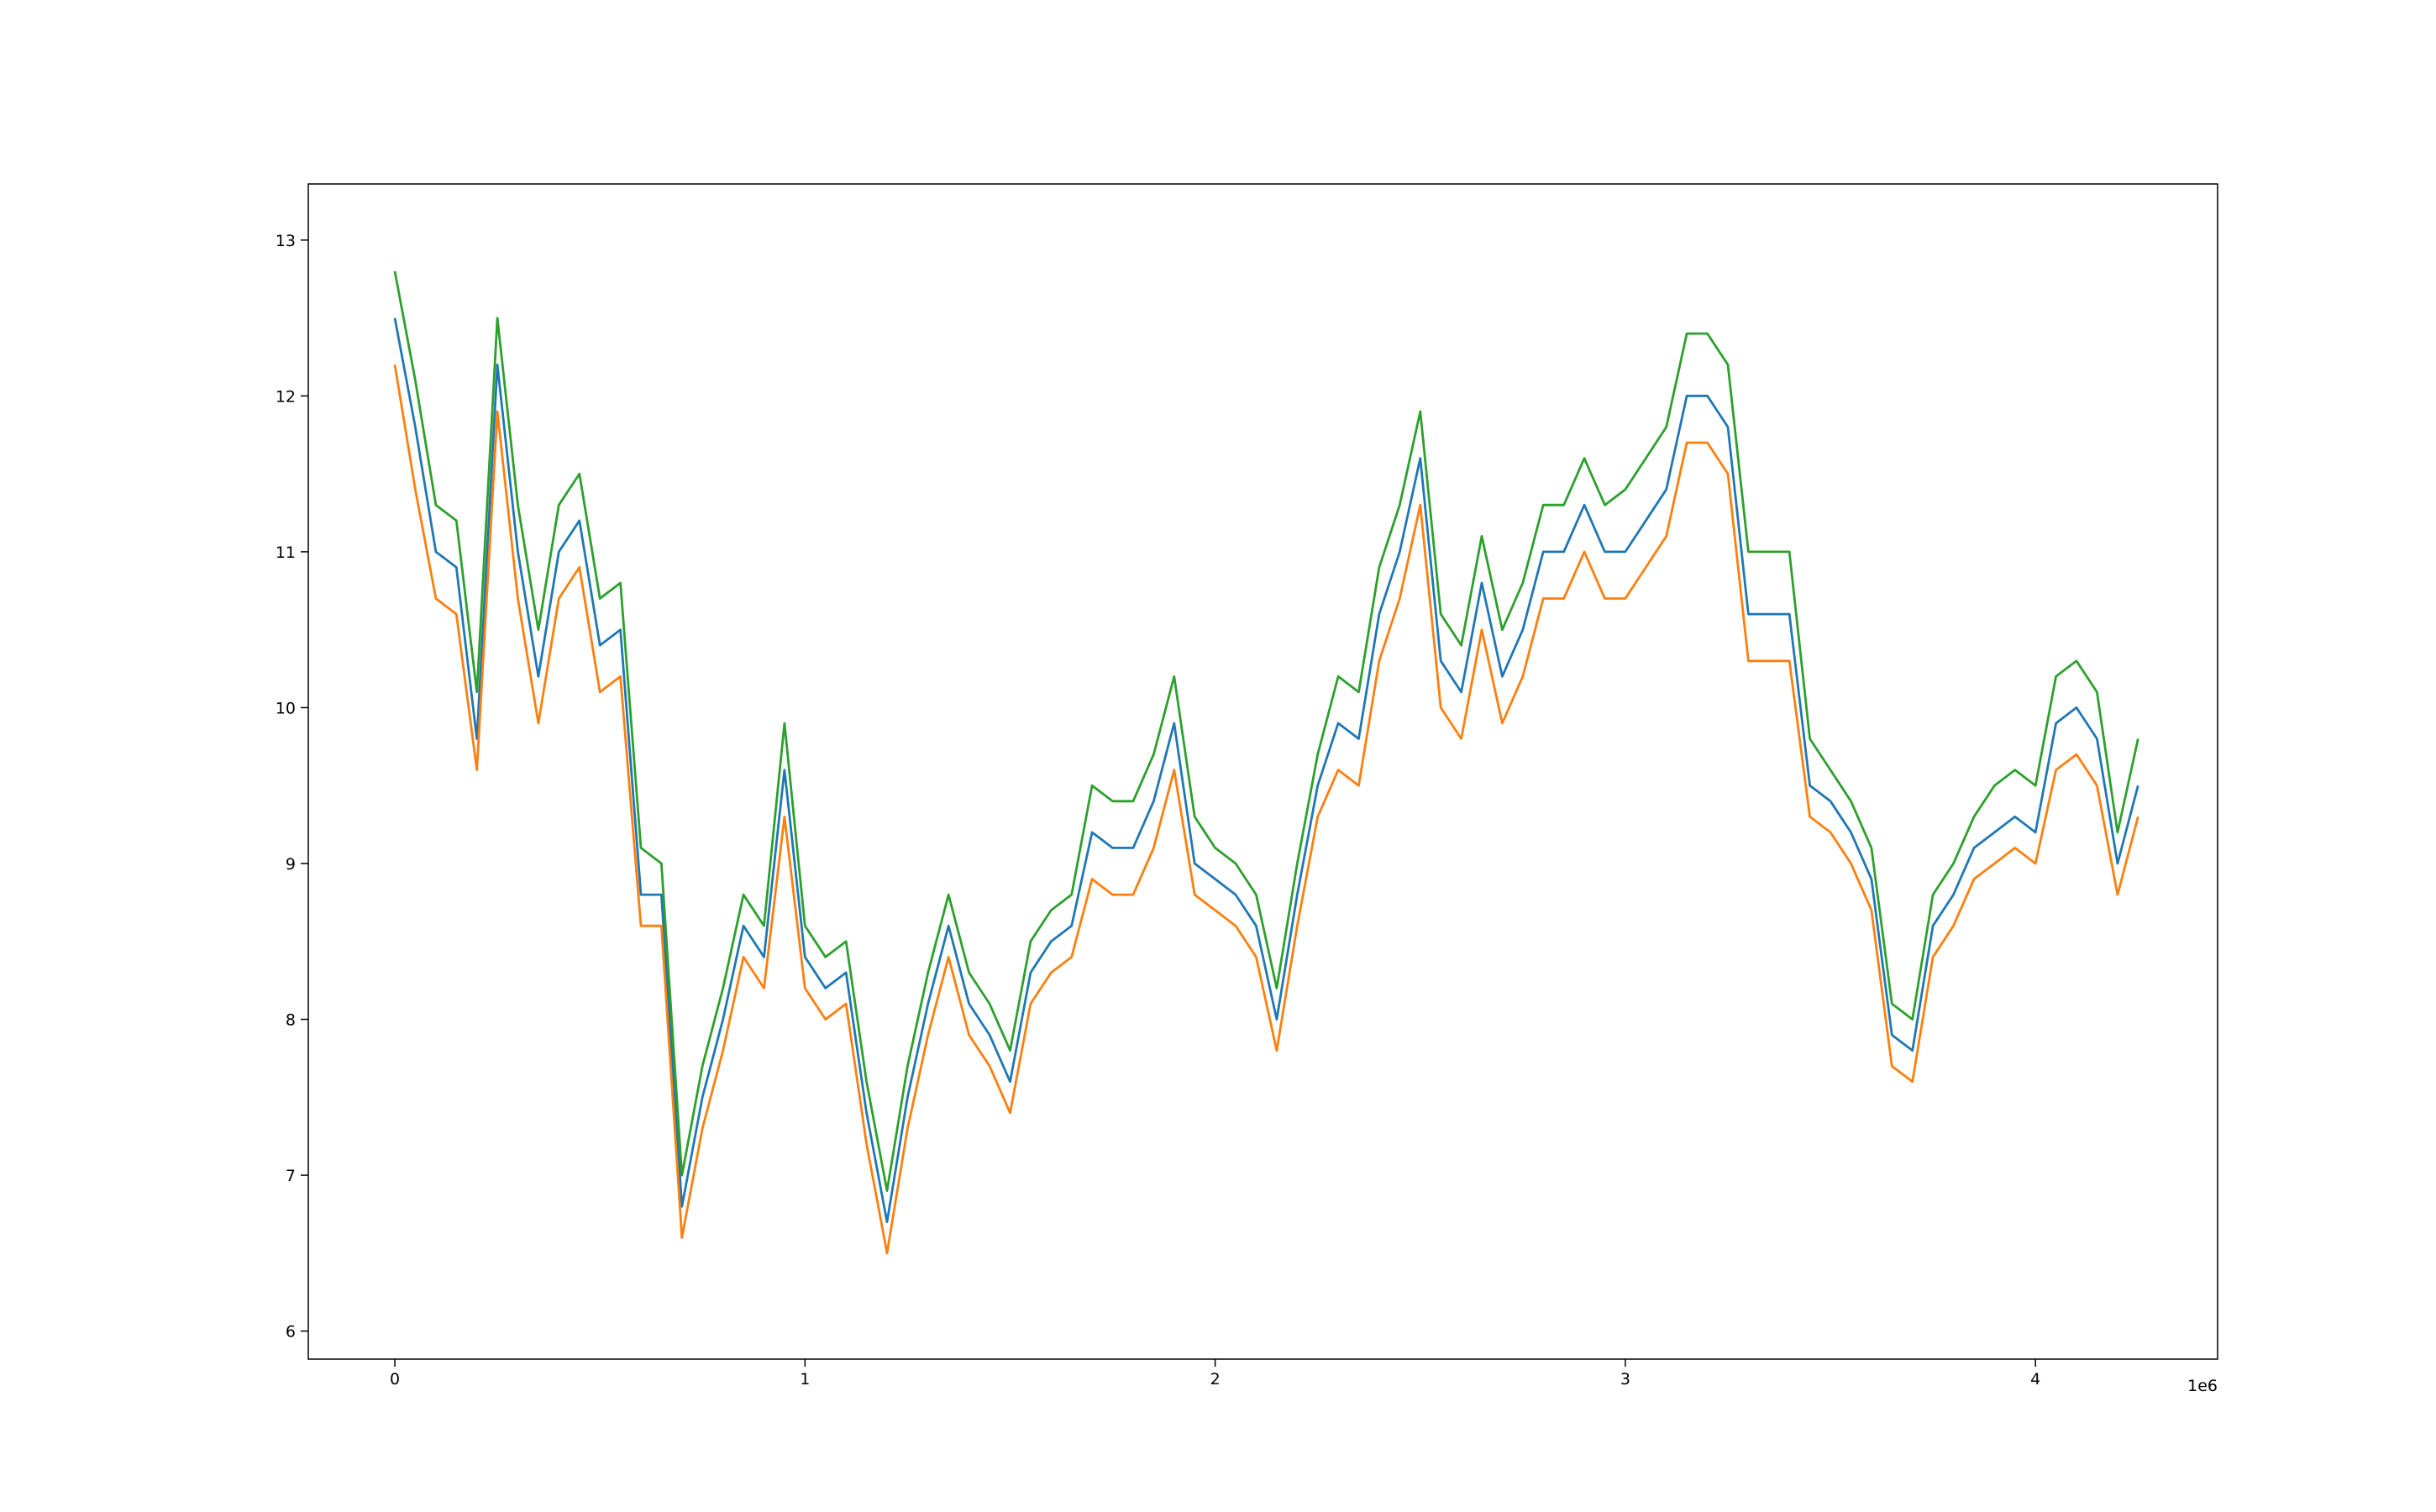 The height and width of the screenshot is (1512, 2436). What do you see at coordinates (1625, 1379) in the screenshot?
I see `x-tick-label: 3` at bounding box center [1625, 1379].